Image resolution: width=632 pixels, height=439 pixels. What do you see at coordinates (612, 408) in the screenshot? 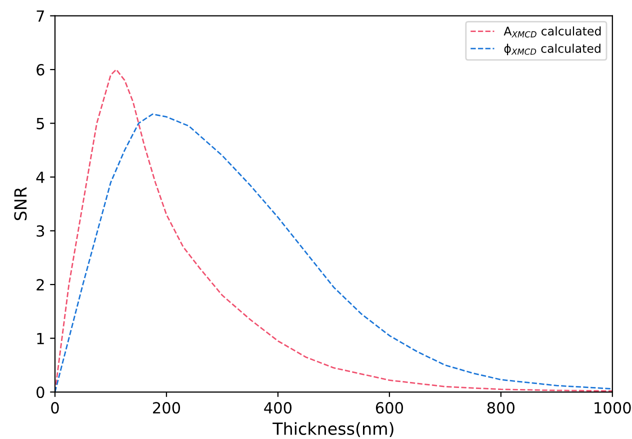
I see `x-tick-label: 1000` at bounding box center [612, 408].